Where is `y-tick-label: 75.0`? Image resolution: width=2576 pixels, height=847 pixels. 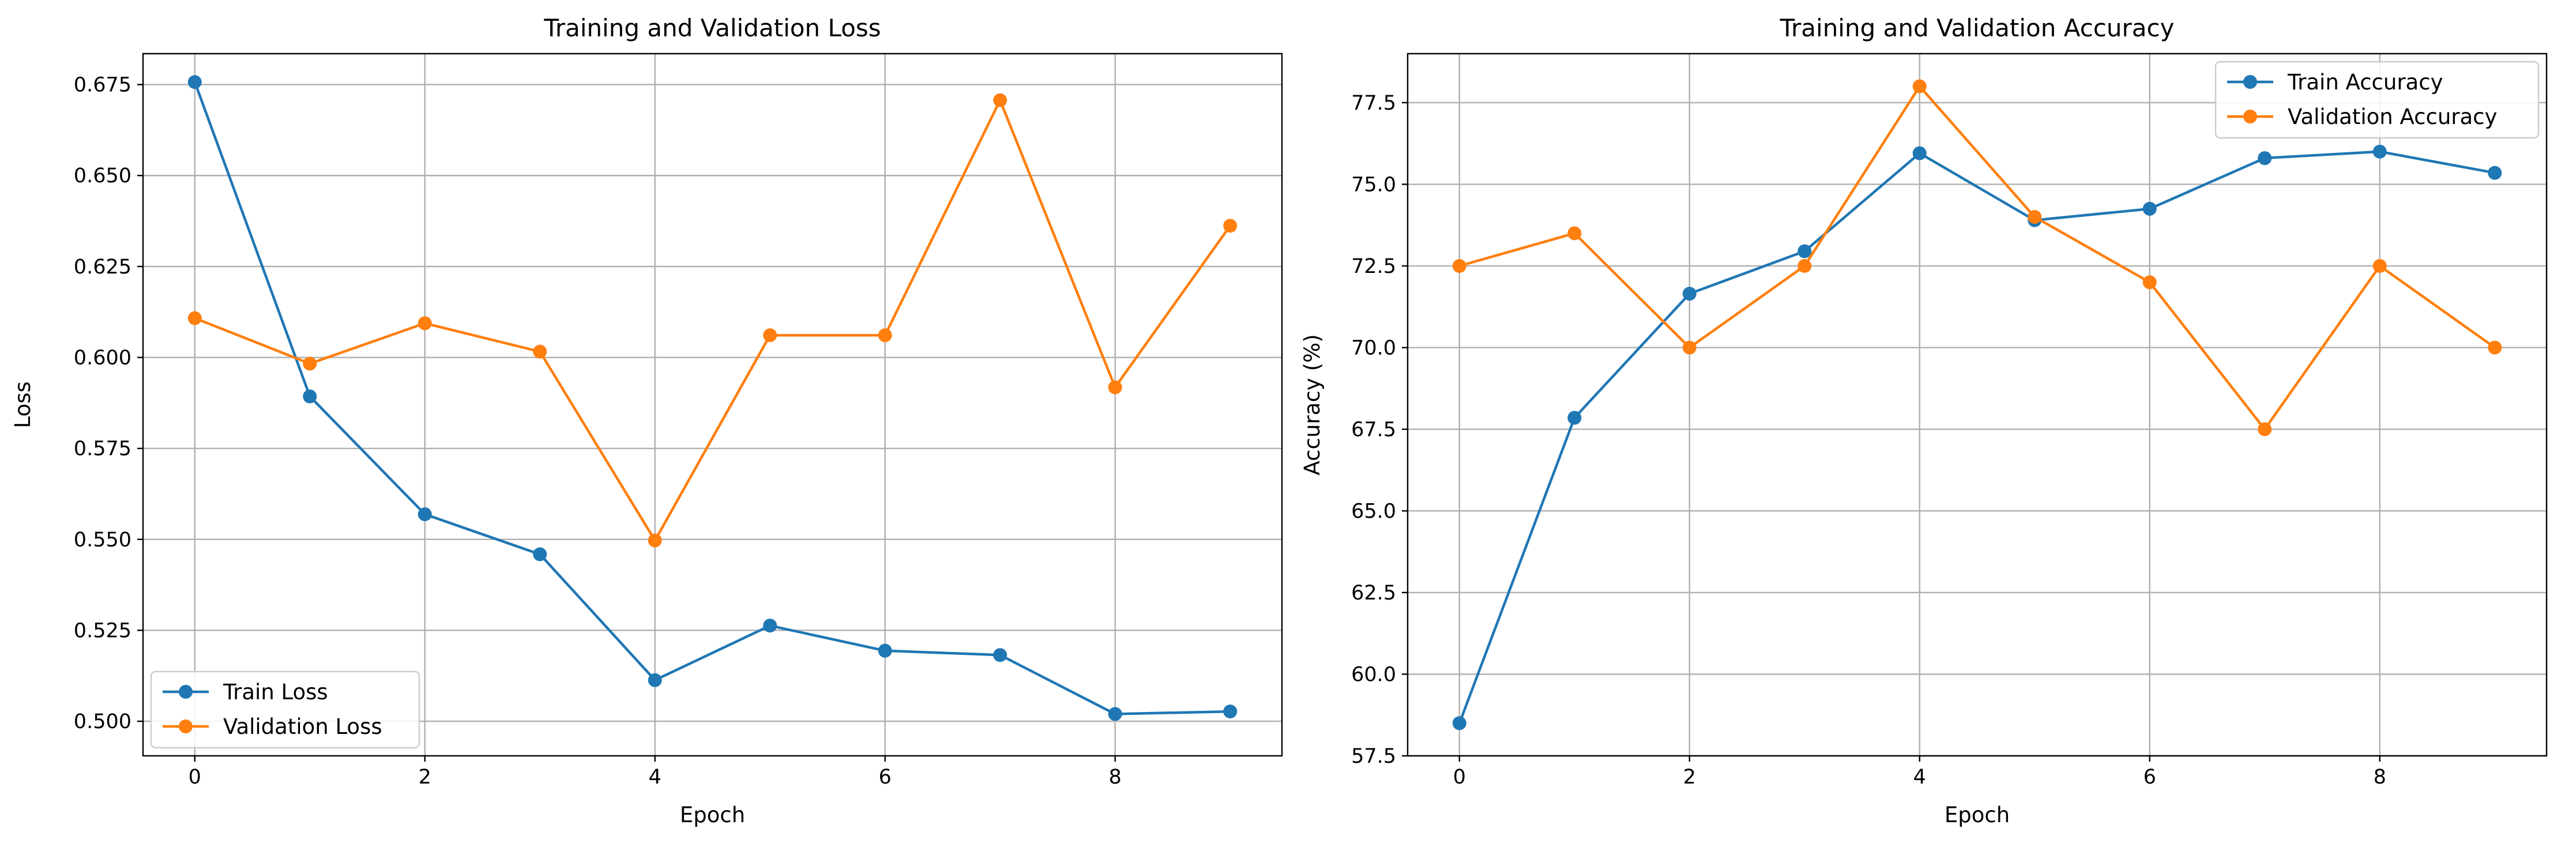
y-tick-label: 75.0 is located at coordinates (1373, 185).